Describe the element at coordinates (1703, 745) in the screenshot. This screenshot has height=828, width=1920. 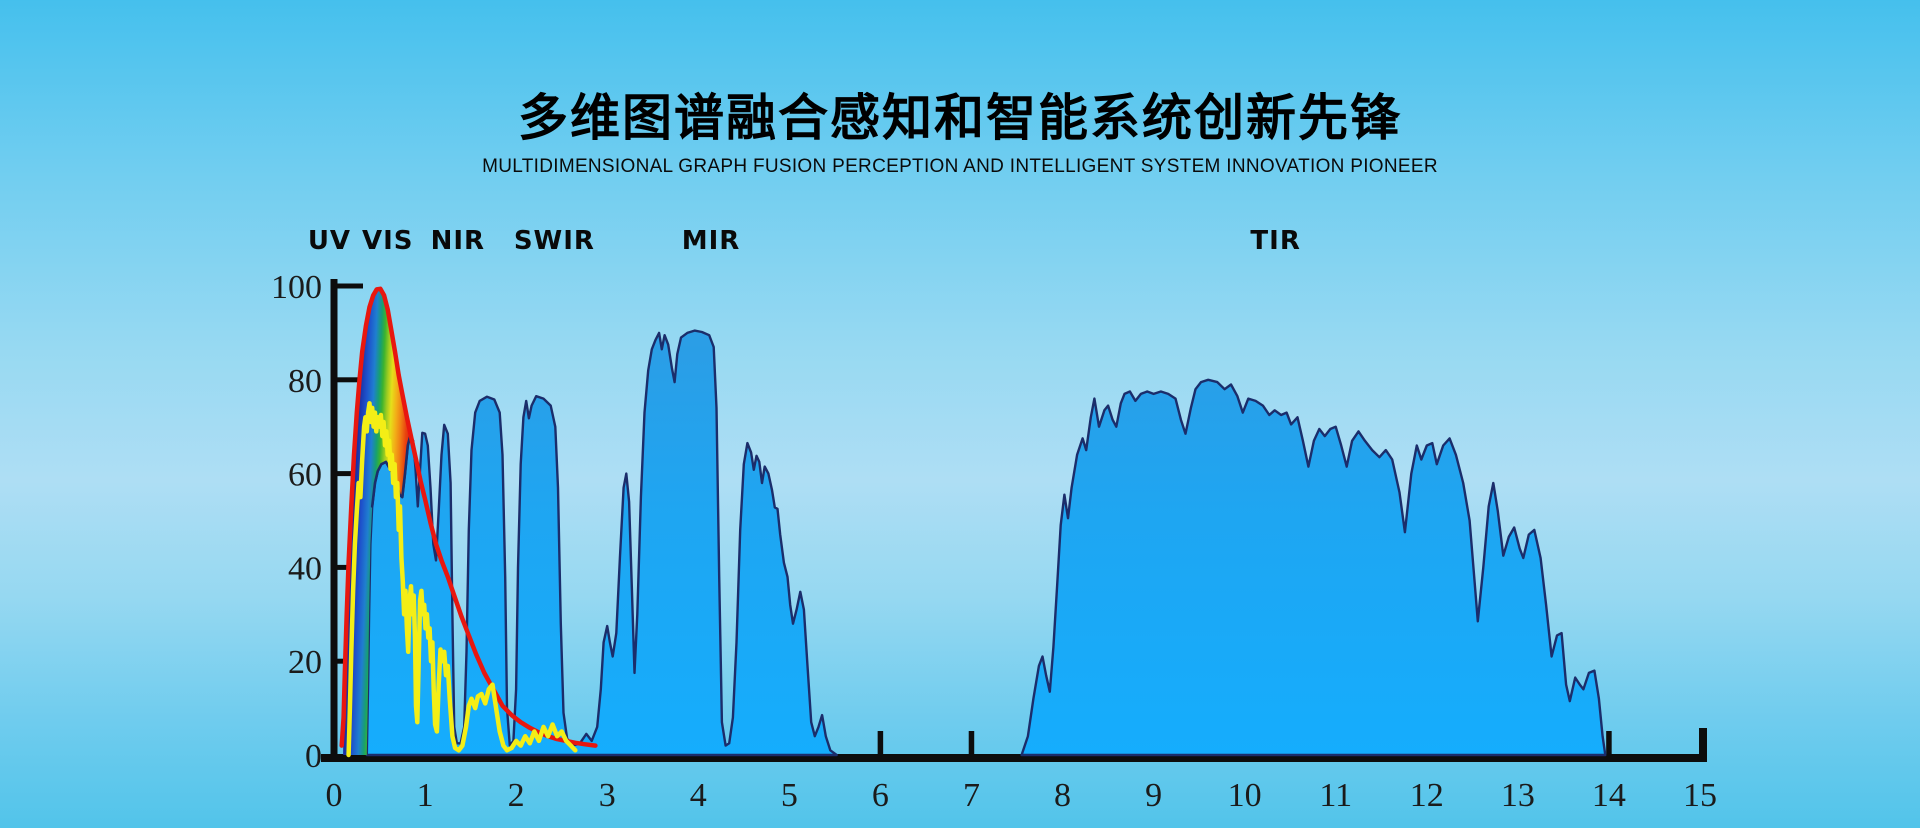
I see `x-axis-end-cap` at that location.